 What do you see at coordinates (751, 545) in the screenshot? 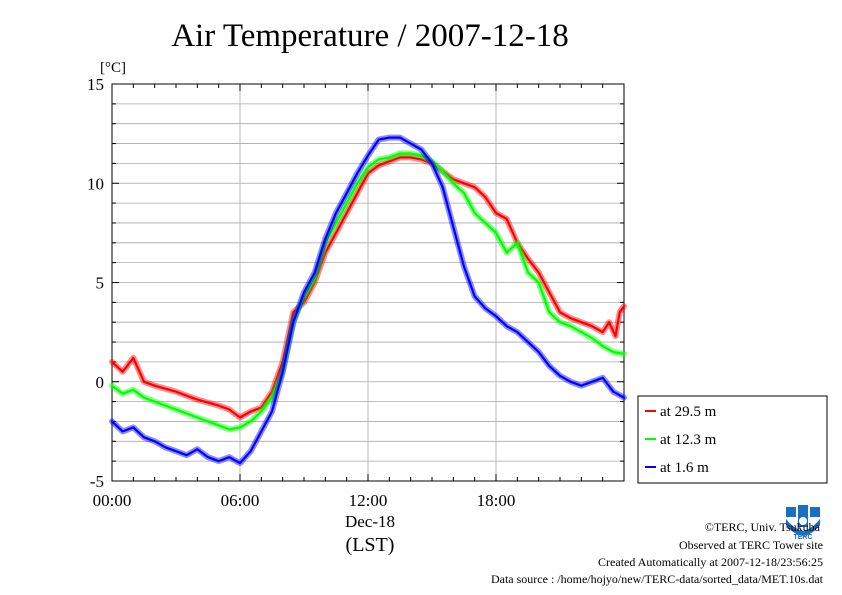
I see `observed-text: Observed at TERC Tower site` at bounding box center [751, 545].